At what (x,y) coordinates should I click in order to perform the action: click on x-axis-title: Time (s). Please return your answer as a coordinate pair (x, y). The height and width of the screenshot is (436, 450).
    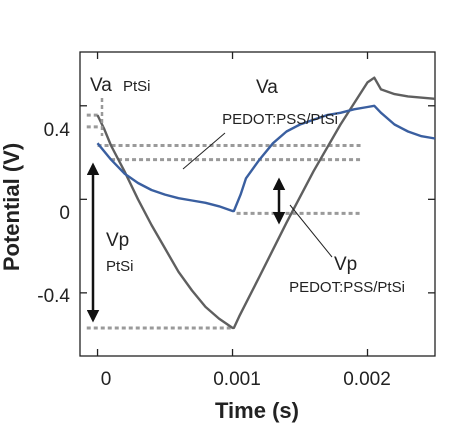
    Looking at the image, I should click on (257, 410).